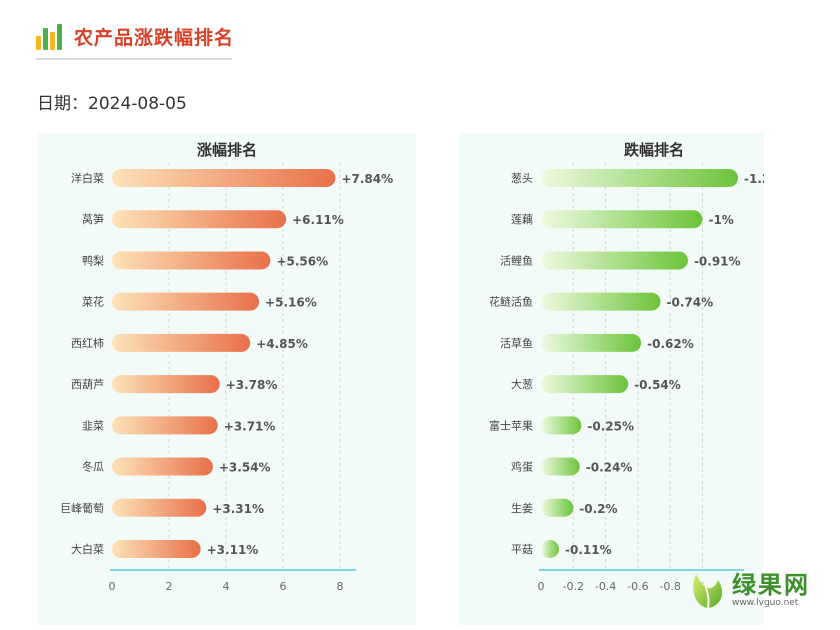  I want to click on fall-category-label: 活鲤鱼, so click(516, 260).